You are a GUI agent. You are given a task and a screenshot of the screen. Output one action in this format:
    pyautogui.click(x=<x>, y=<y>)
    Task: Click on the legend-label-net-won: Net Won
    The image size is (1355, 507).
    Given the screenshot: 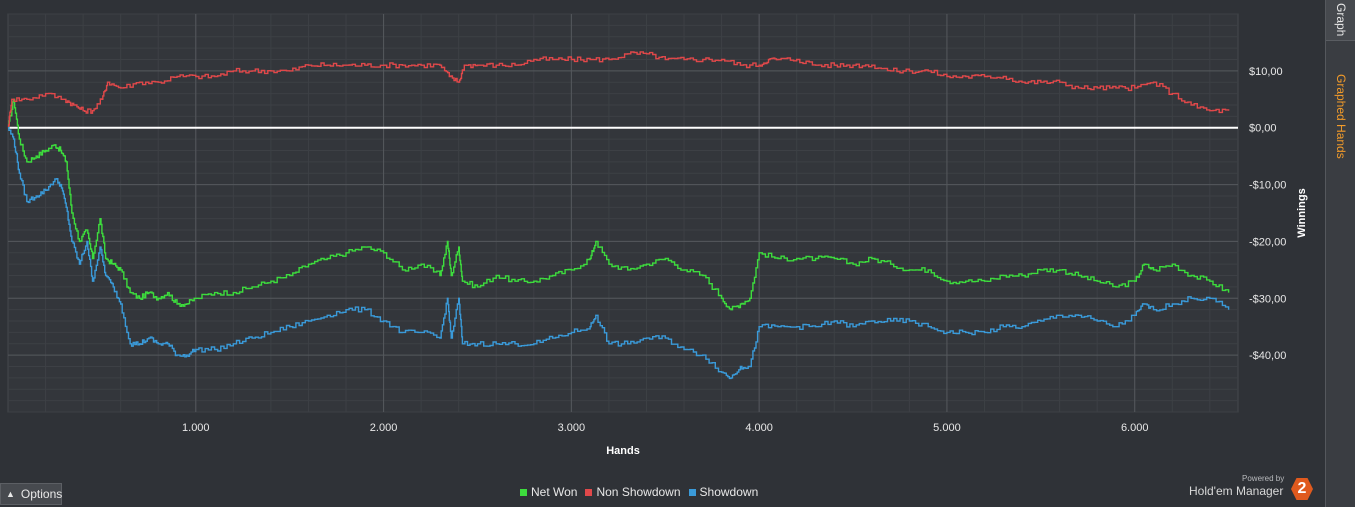 What is the action you would take?
    pyautogui.click(x=554, y=492)
    